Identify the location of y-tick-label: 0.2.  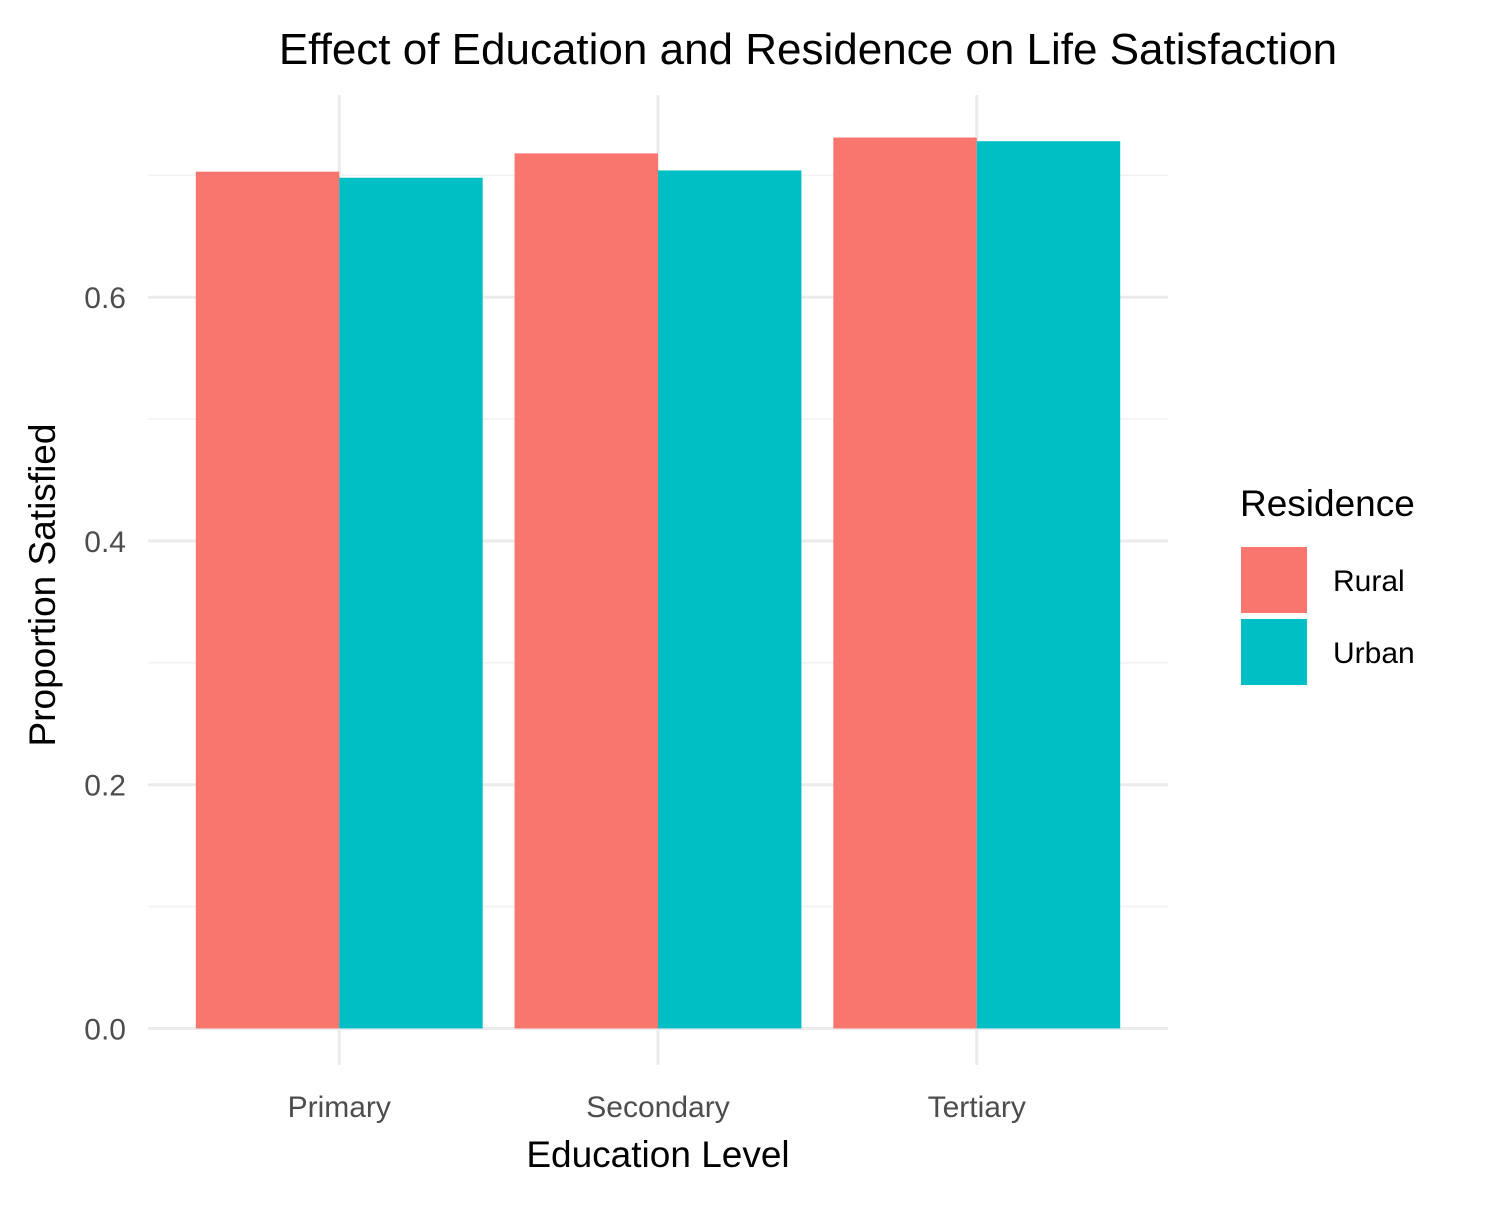
(105, 786).